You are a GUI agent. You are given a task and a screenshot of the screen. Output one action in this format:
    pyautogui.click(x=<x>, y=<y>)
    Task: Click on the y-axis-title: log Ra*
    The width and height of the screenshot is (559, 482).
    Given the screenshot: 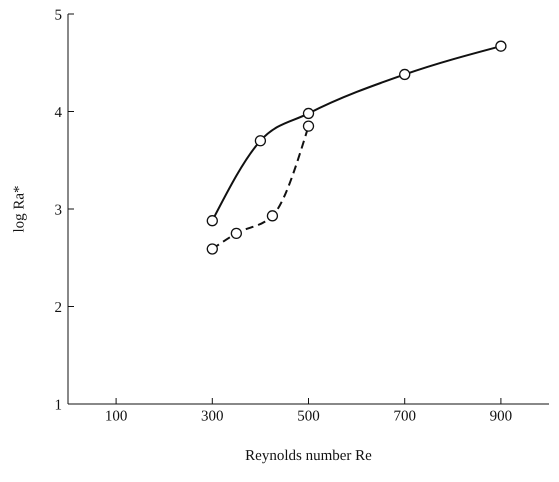 What is the action you would take?
    pyautogui.click(x=19, y=209)
    